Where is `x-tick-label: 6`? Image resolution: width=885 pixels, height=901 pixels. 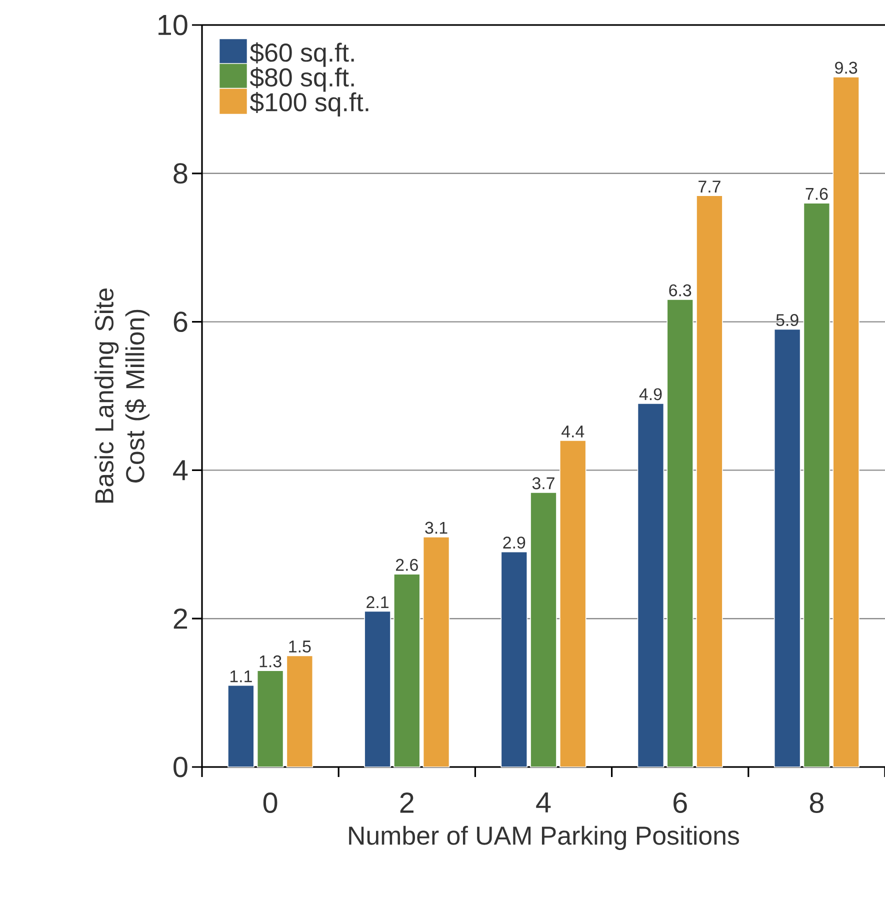 x-tick-label: 6 is located at coordinates (680, 802).